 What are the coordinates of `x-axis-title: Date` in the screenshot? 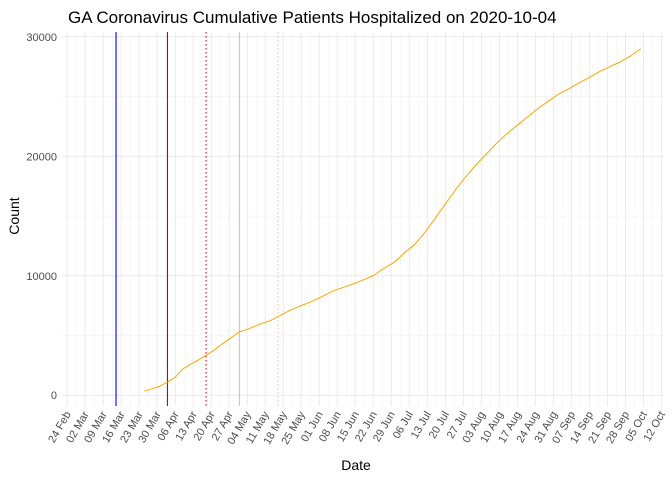 It's located at (356, 465).